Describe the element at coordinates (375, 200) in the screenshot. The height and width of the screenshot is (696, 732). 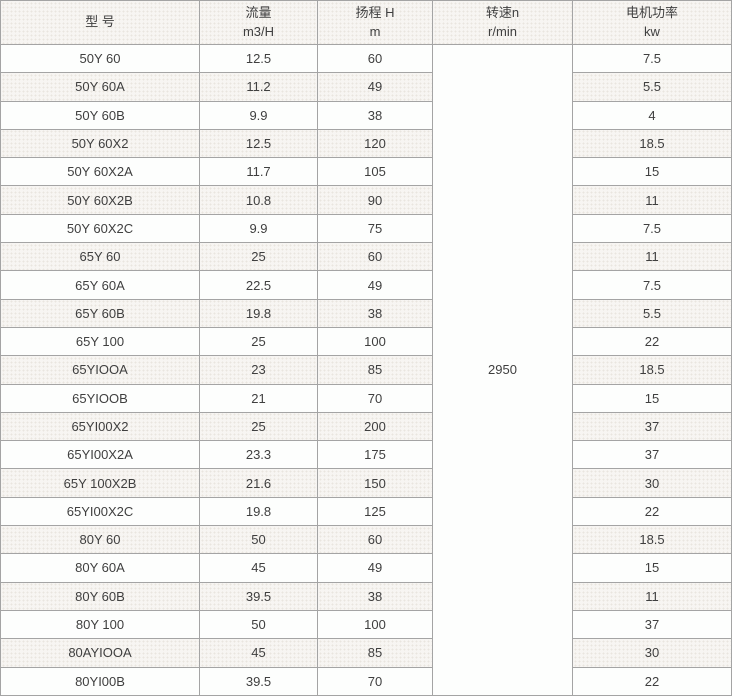
I see `cell-head: 90` at that location.